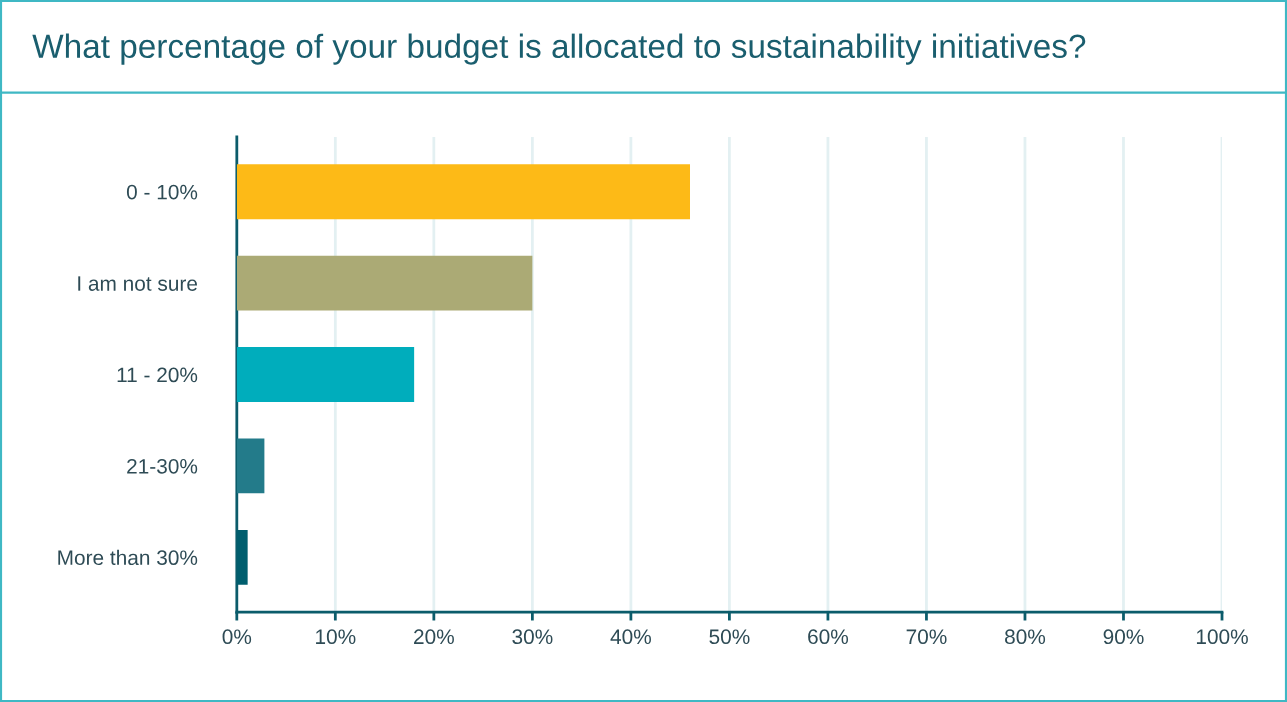 The image size is (1287, 702). What do you see at coordinates (630, 637) in the screenshot?
I see `x-tick-label: 40%` at bounding box center [630, 637].